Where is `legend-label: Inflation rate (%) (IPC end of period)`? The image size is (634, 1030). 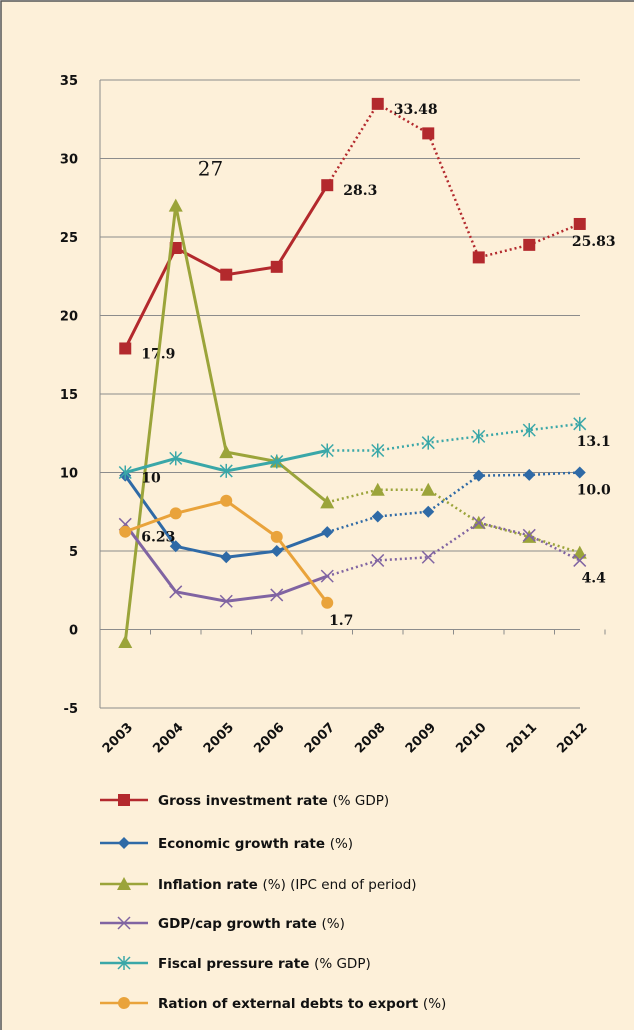 legend-label: Inflation rate (%) (IPC end of period) is located at coordinates (287, 885).